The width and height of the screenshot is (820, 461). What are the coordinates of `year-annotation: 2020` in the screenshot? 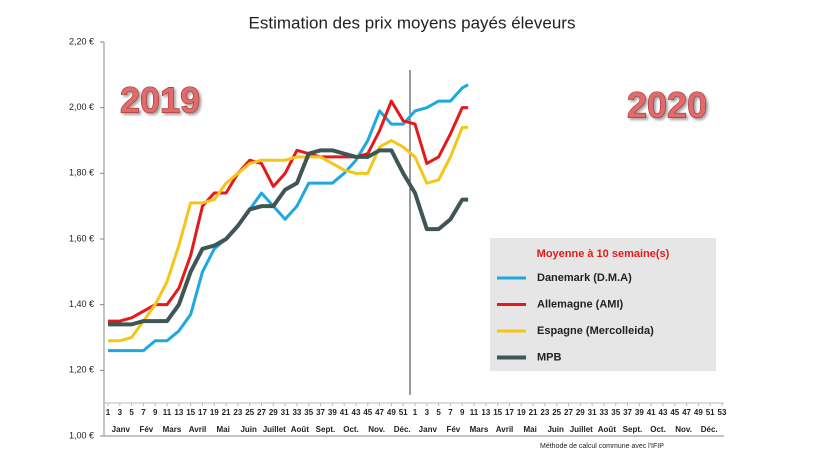 It's located at (667, 105).